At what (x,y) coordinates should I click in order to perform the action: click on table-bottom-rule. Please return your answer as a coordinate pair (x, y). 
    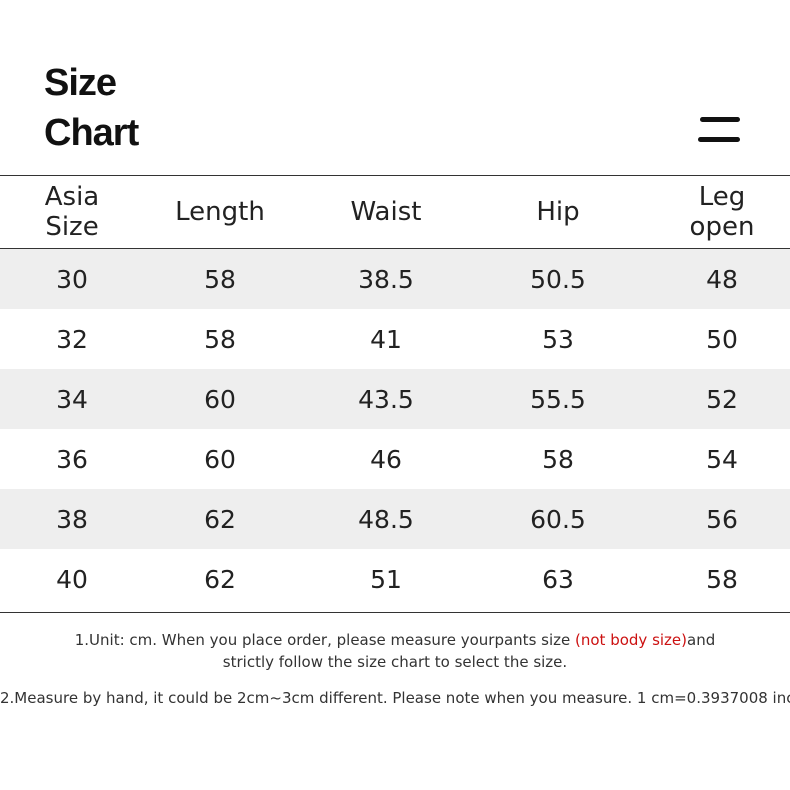
    Looking at the image, I should click on (395, 612).